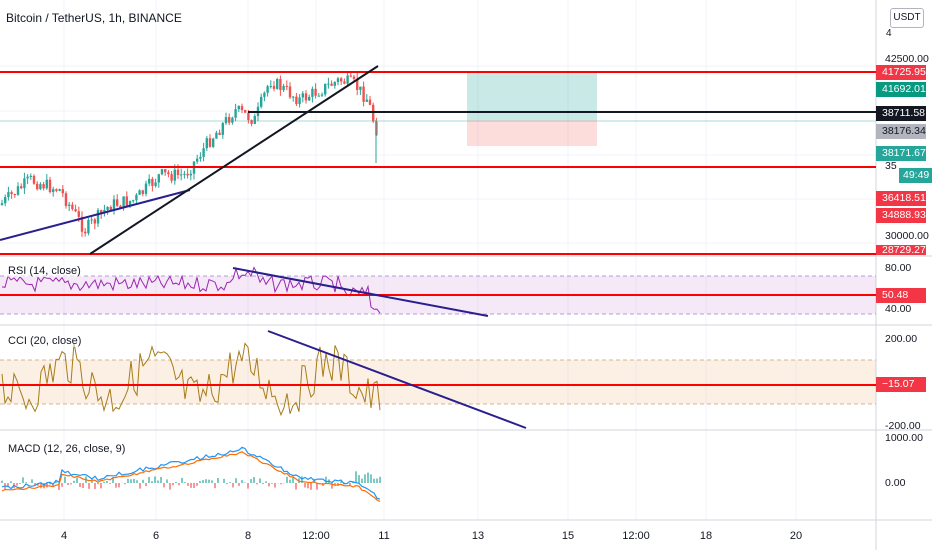 Image resolution: width=932 pixels, height=550 pixels. Describe the element at coordinates (901, 153) in the screenshot. I see `price-tag-last: 38171.67` at that location.